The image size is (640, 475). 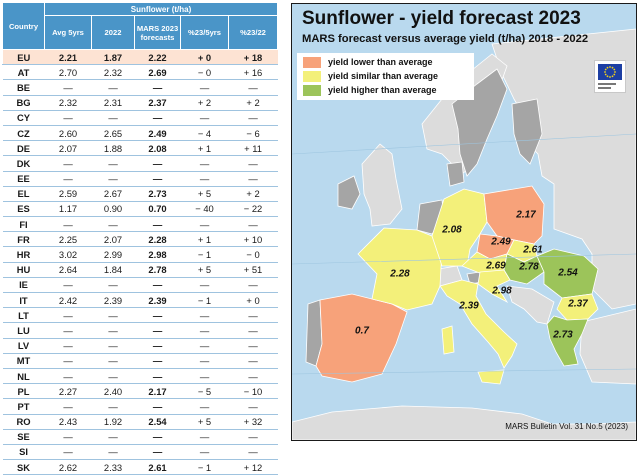 What do you see at coordinates (253, 57) in the screenshot?
I see `cell-pct-22: + 18` at bounding box center [253, 57].